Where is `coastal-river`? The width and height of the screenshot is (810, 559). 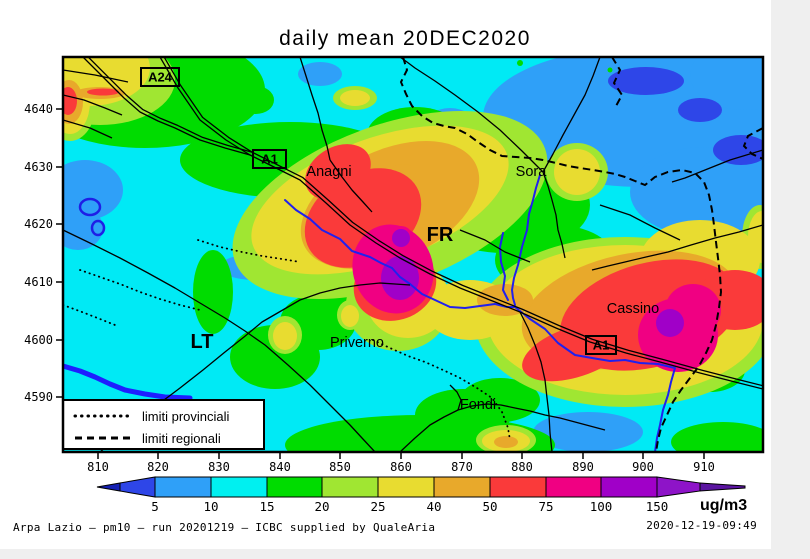 coastal-river is located at coordinates (128, 382).